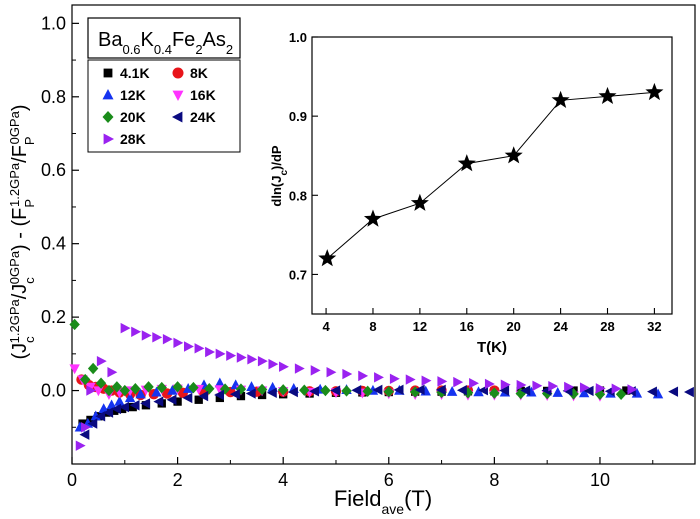  I want to click on inset-x-tick-label: 32, so click(654, 326).